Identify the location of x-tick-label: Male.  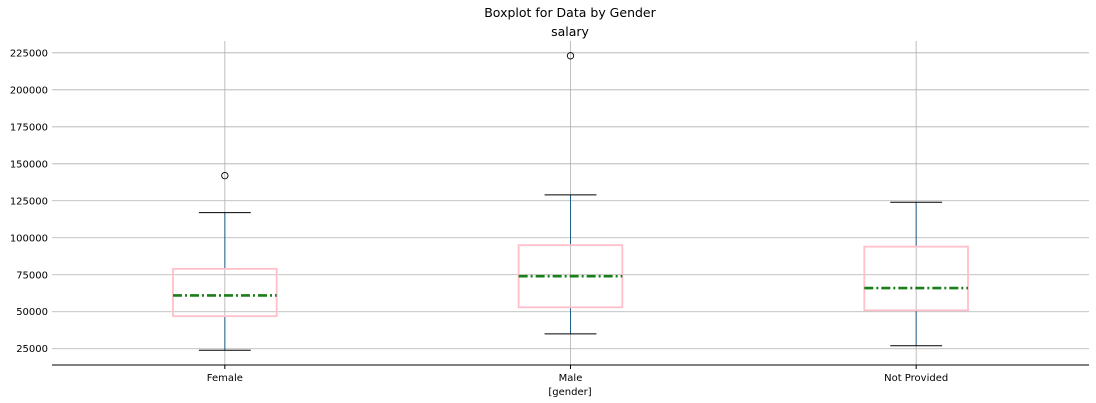
(571, 378).